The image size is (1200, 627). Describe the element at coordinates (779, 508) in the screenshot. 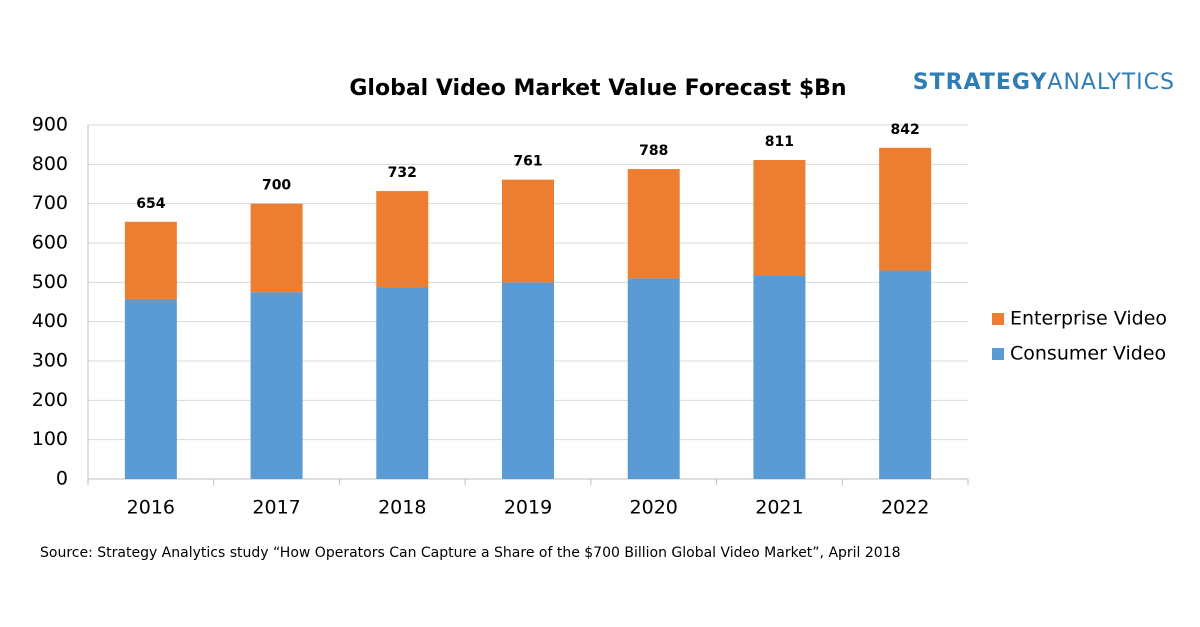

I see `x-tick-label: 2021` at that location.